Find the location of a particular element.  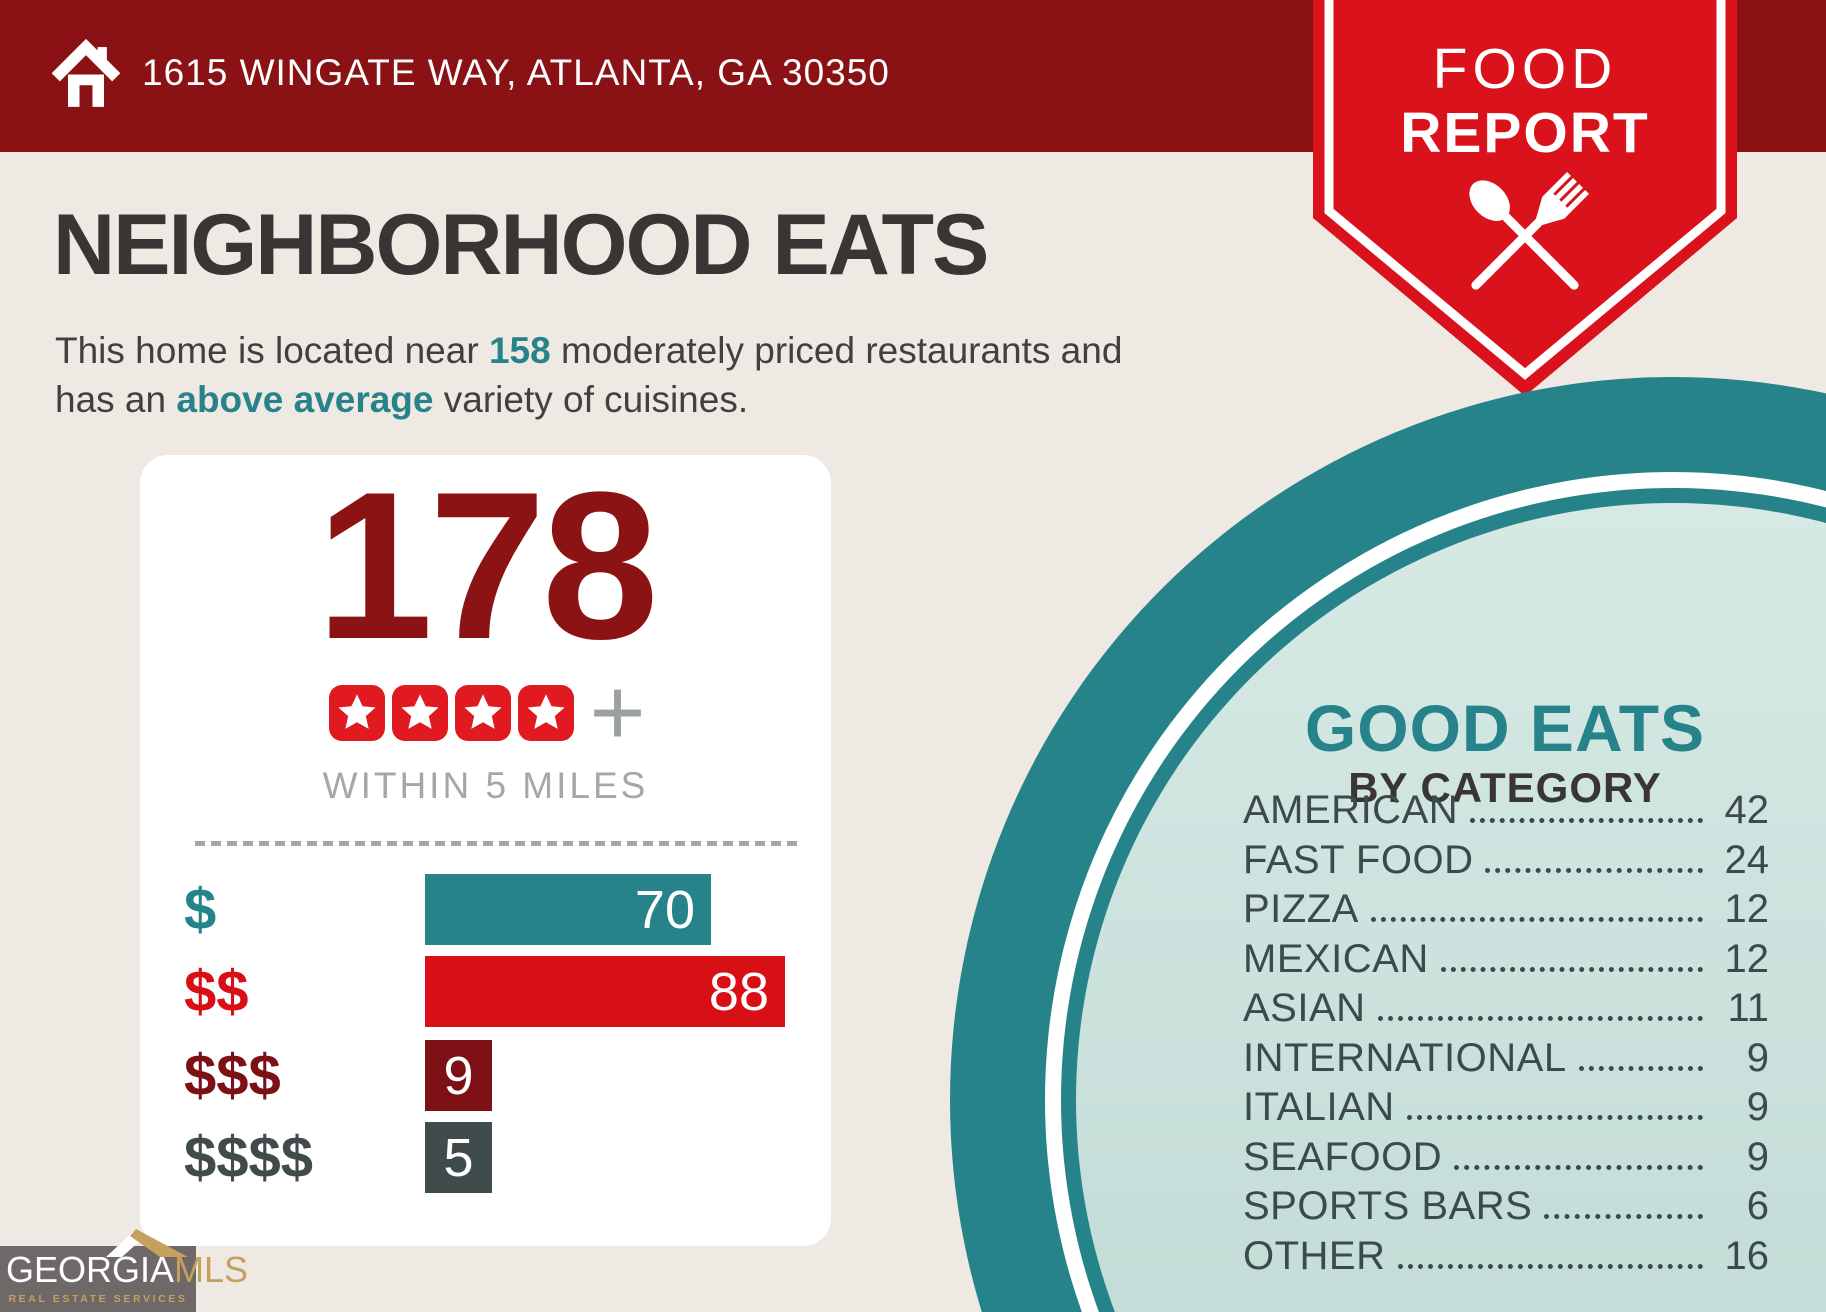

category-label: MEXICAN is located at coordinates (1336, 958).